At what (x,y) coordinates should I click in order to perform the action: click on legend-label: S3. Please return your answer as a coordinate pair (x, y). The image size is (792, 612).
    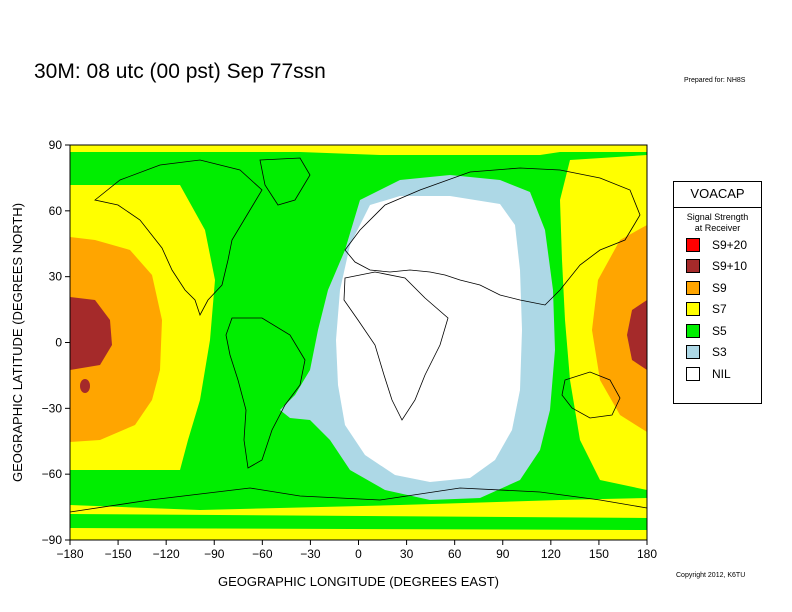
    Looking at the image, I should click on (719, 352).